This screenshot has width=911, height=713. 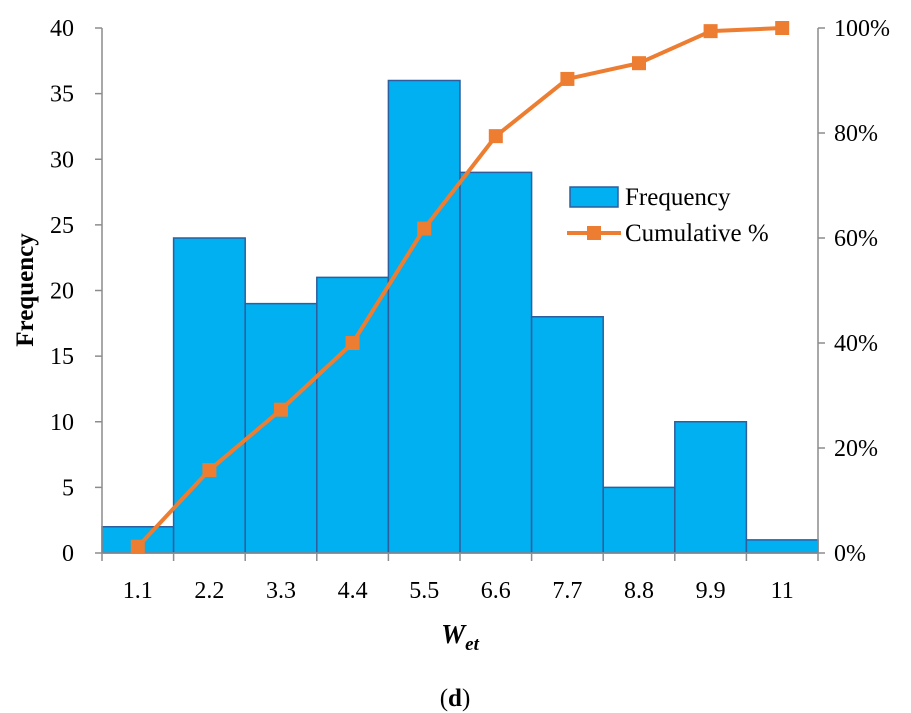 What do you see at coordinates (697, 233) in the screenshot?
I see `legend-cumulative-label: Cumulative %` at bounding box center [697, 233].